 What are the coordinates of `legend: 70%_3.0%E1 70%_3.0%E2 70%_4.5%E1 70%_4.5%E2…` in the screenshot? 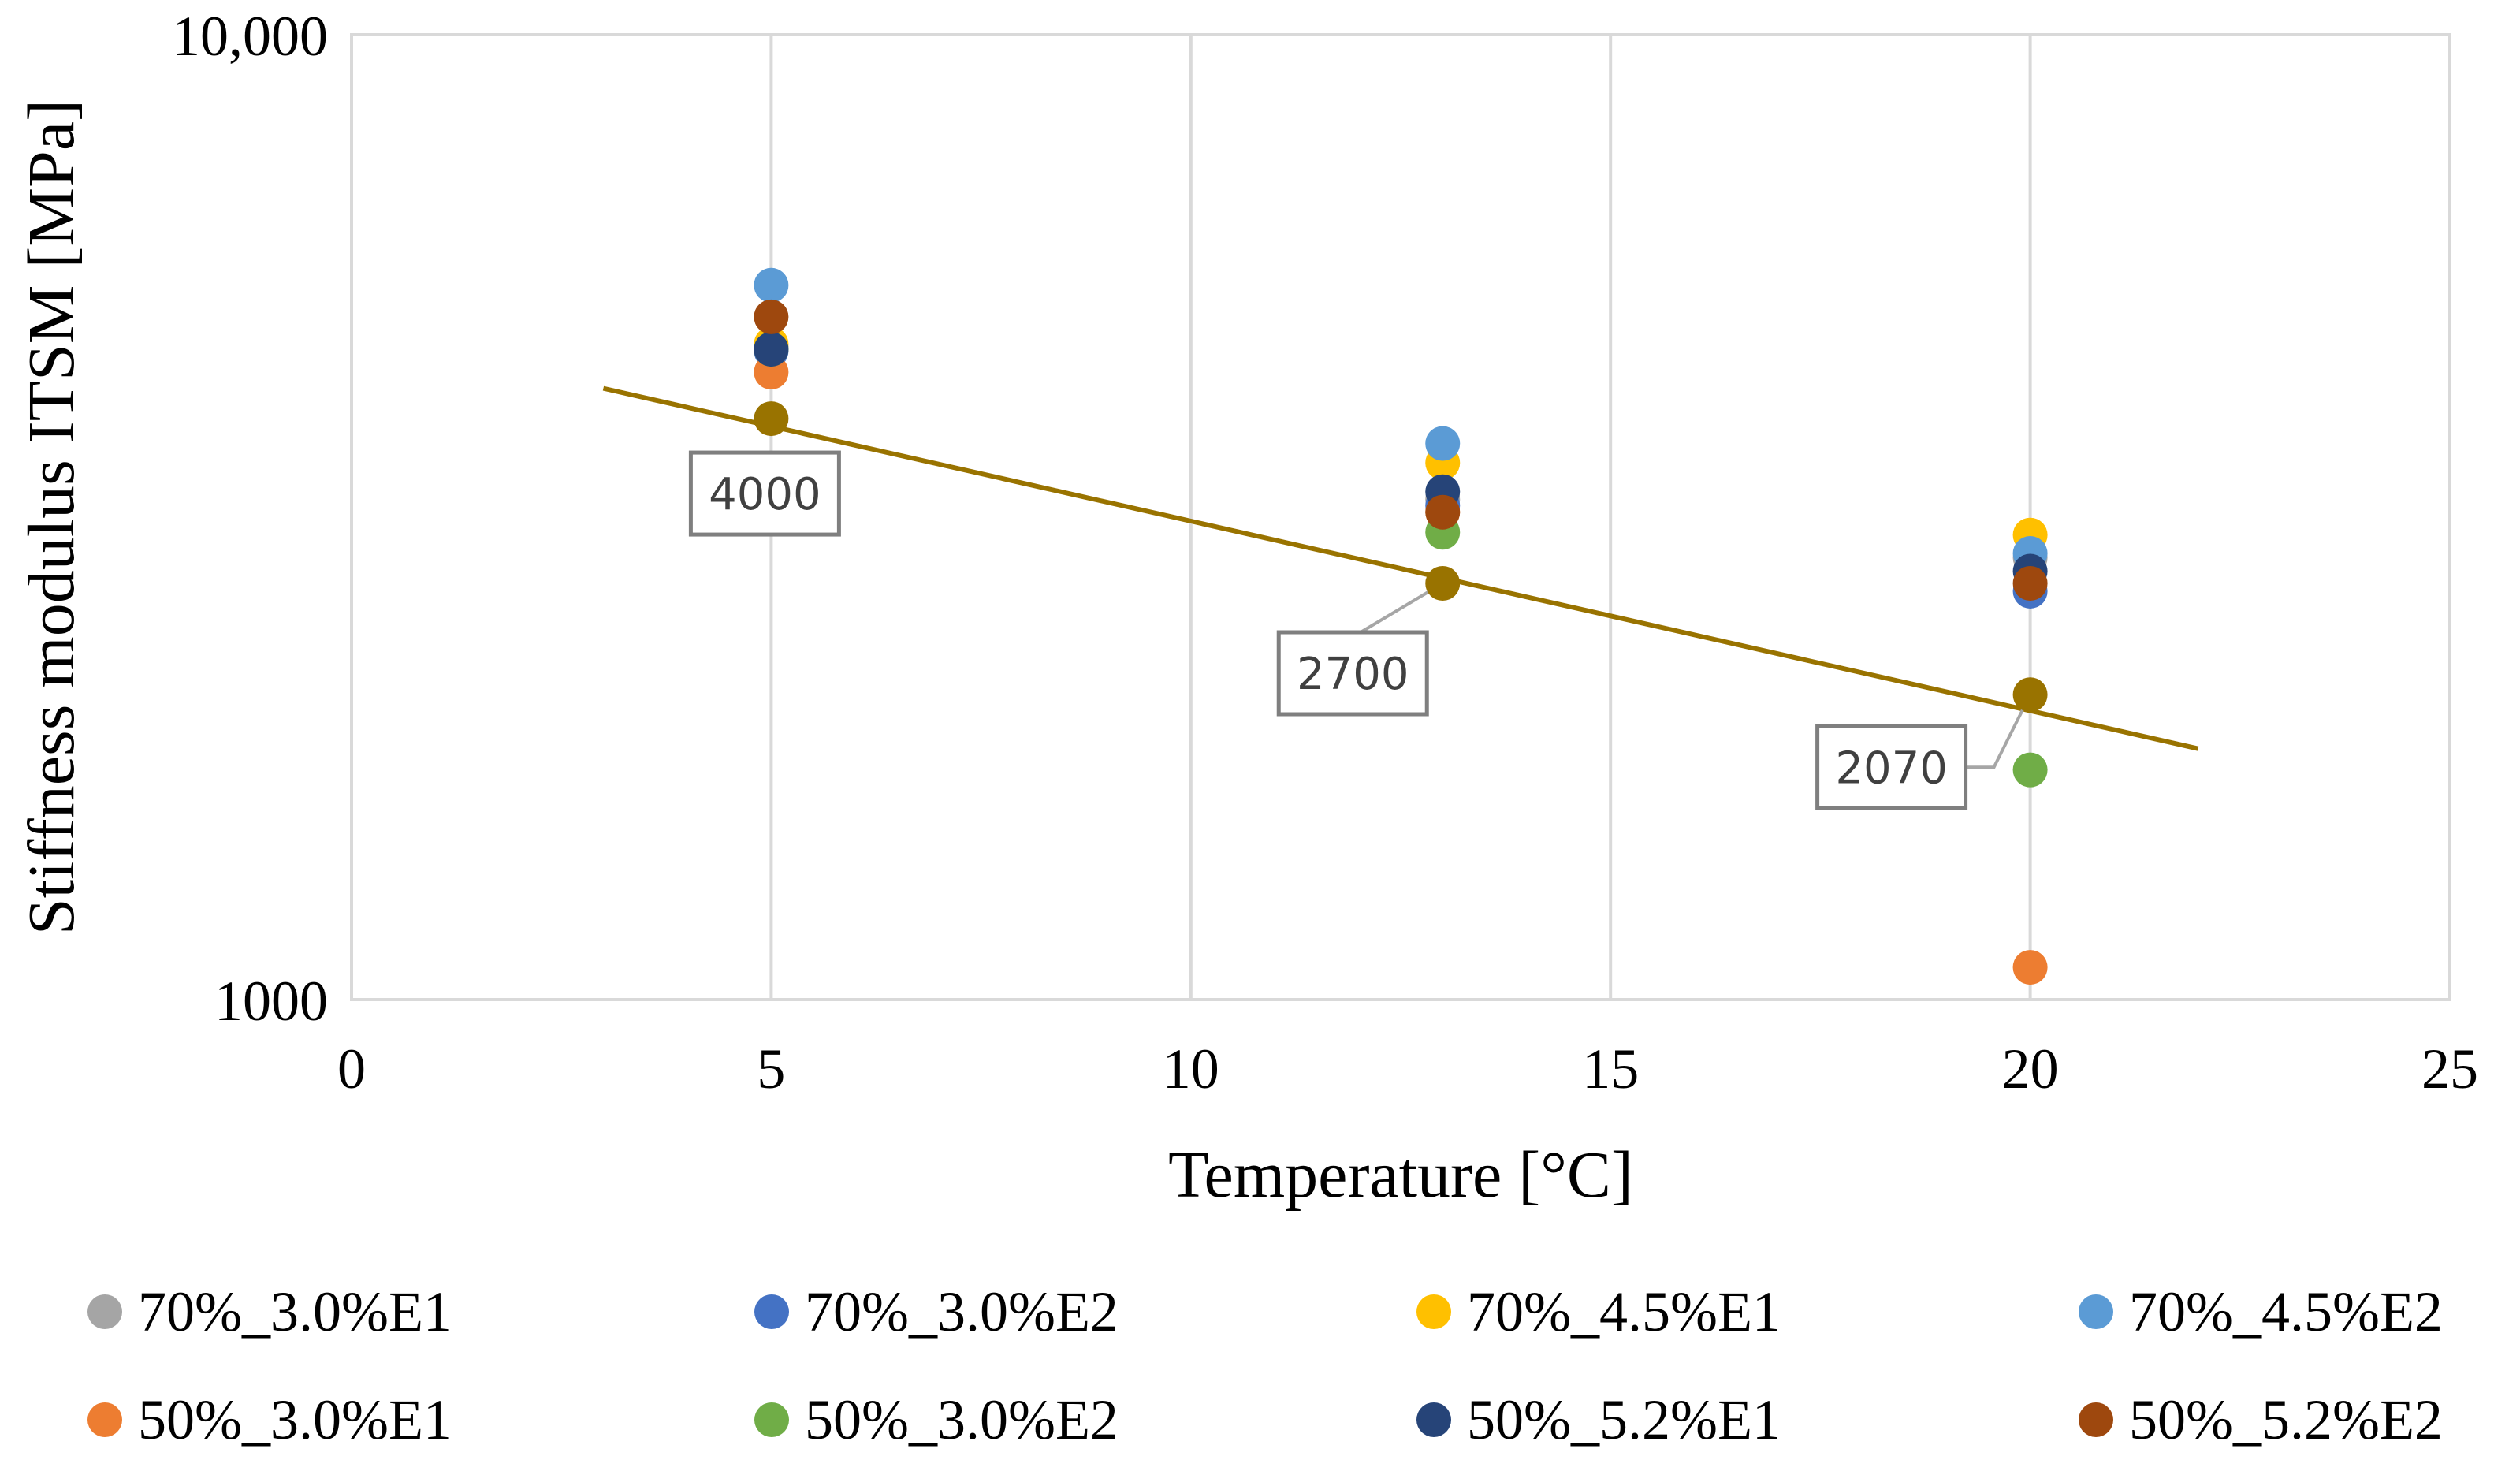 It's located at (1265, 1366).